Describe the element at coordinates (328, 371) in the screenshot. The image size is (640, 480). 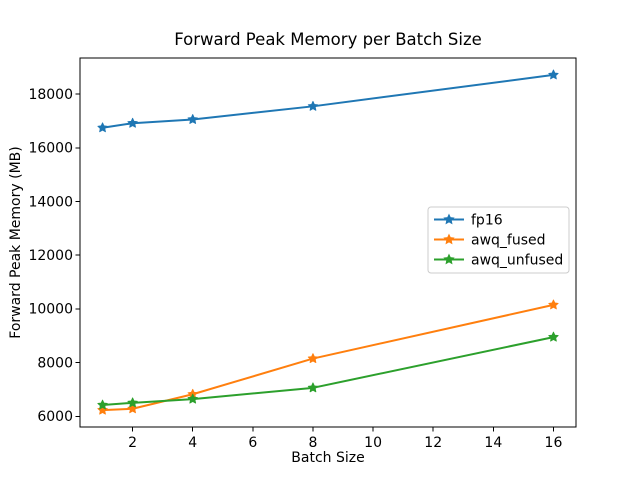
I see `series-line-awq_unfused` at that location.